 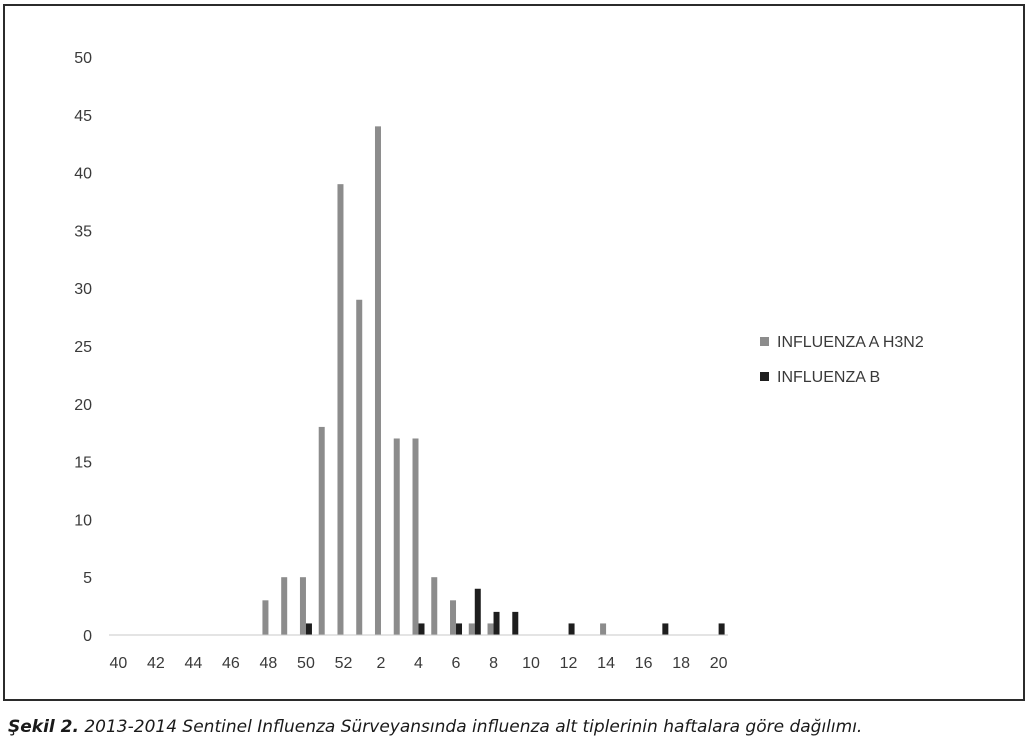 I want to click on x-tick-label: 6, so click(x=456, y=663).